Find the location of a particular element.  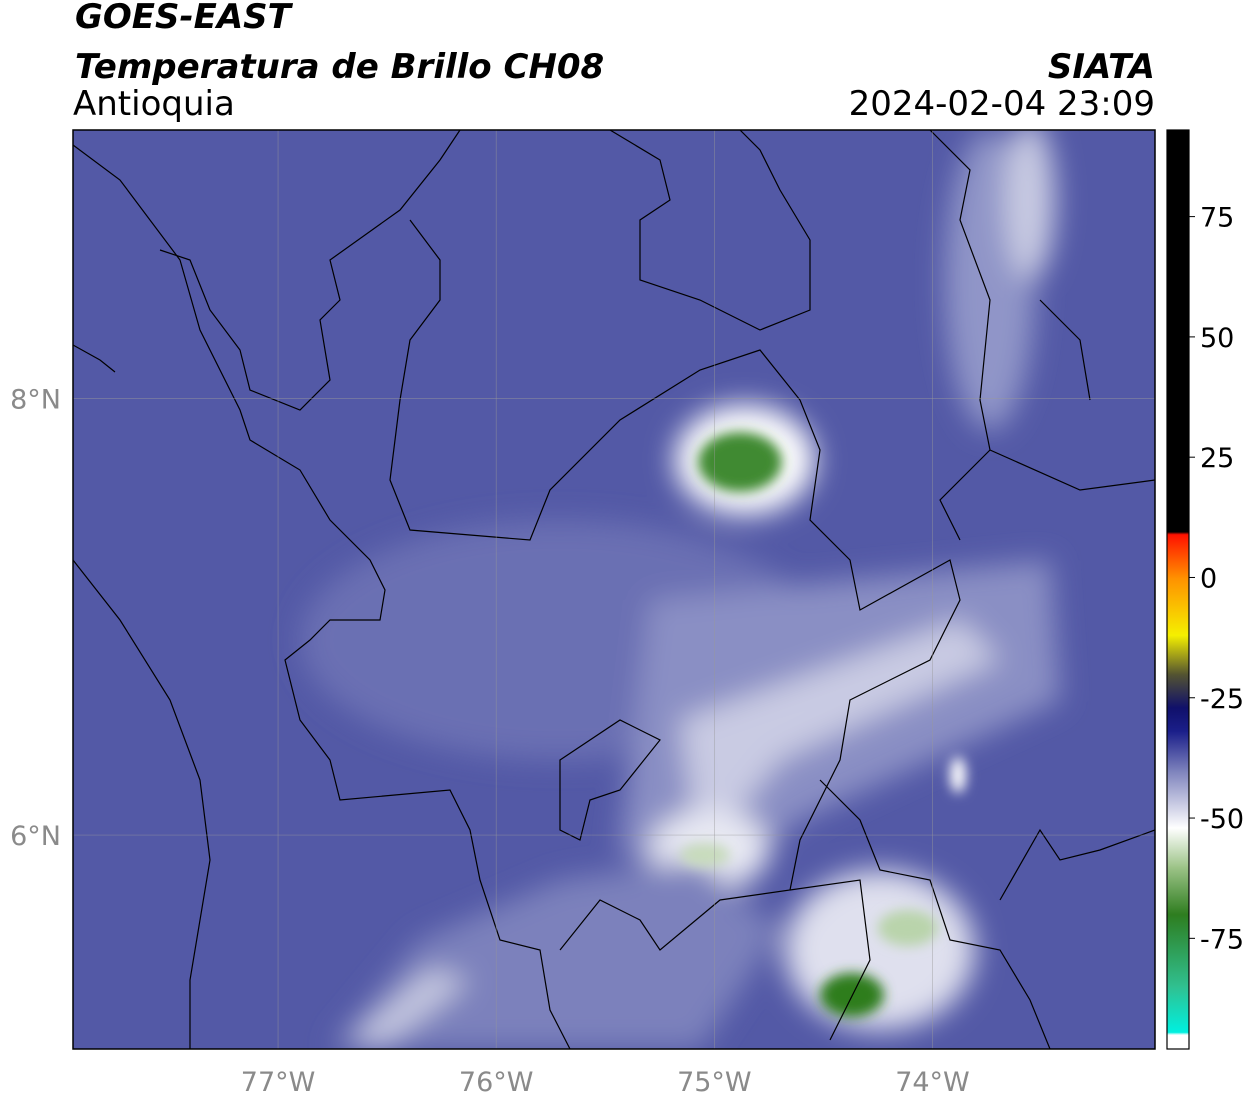

x-tick-label: 76°W is located at coordinates (496, 1082).